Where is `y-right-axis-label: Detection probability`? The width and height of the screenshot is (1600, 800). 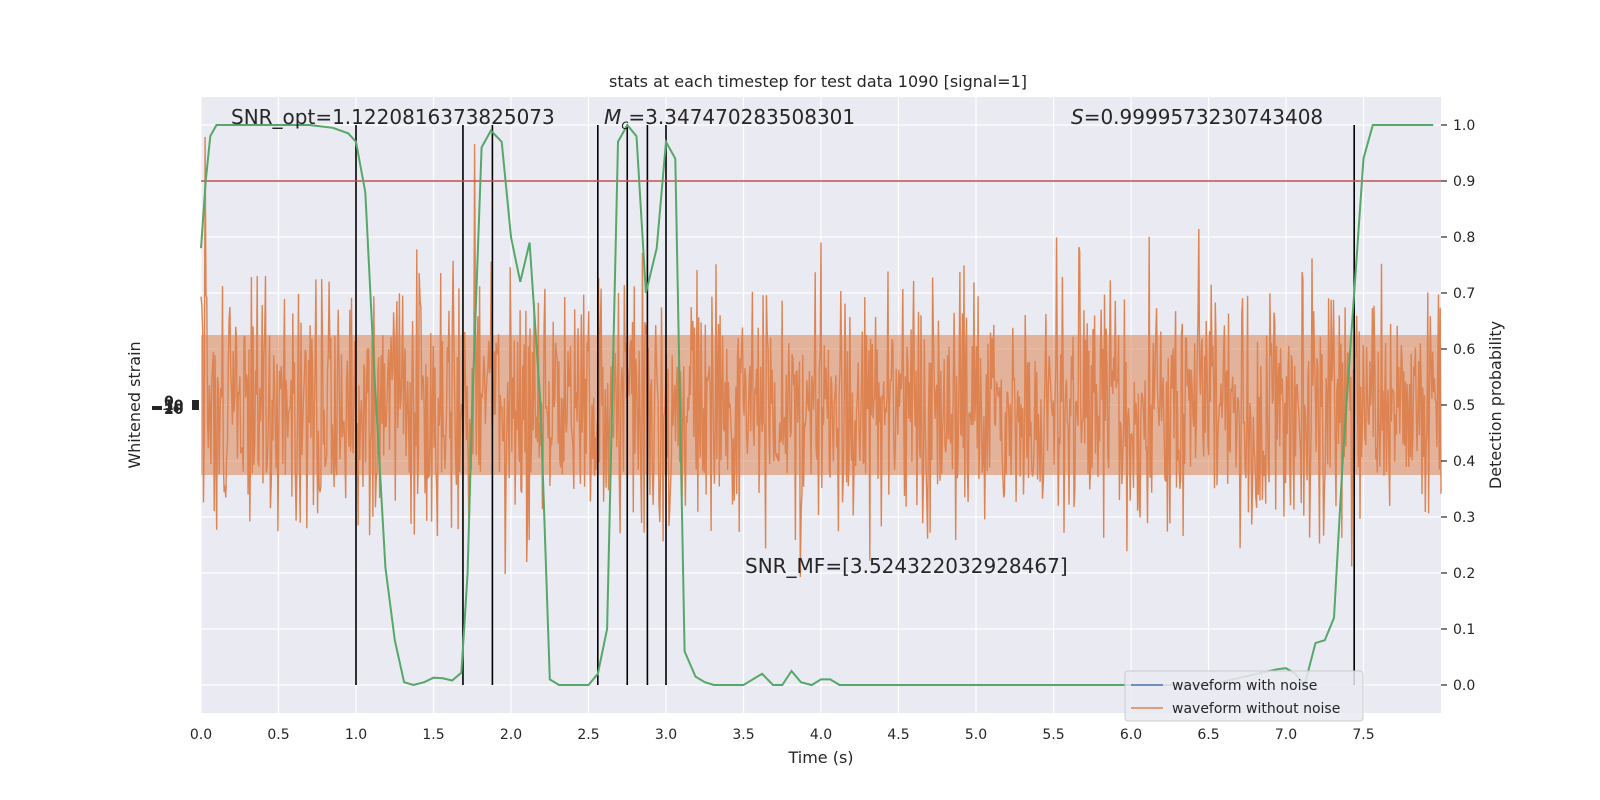 y-right-axis-label: Detection probability is located at coordinates (1495, 405).